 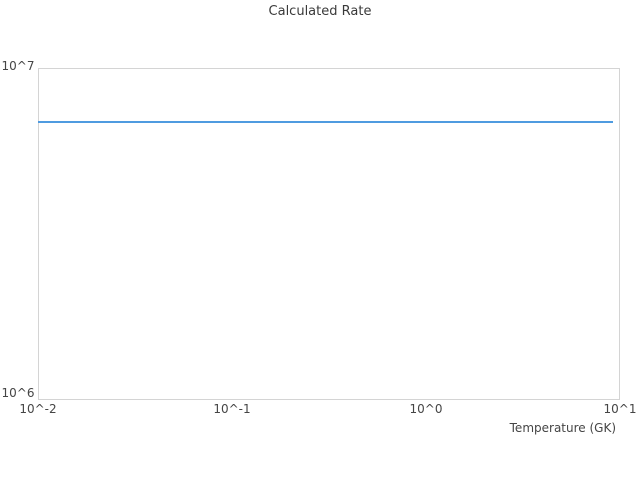 I want to click on x-tick-label: 10^-1, so click(x=232, y=409).